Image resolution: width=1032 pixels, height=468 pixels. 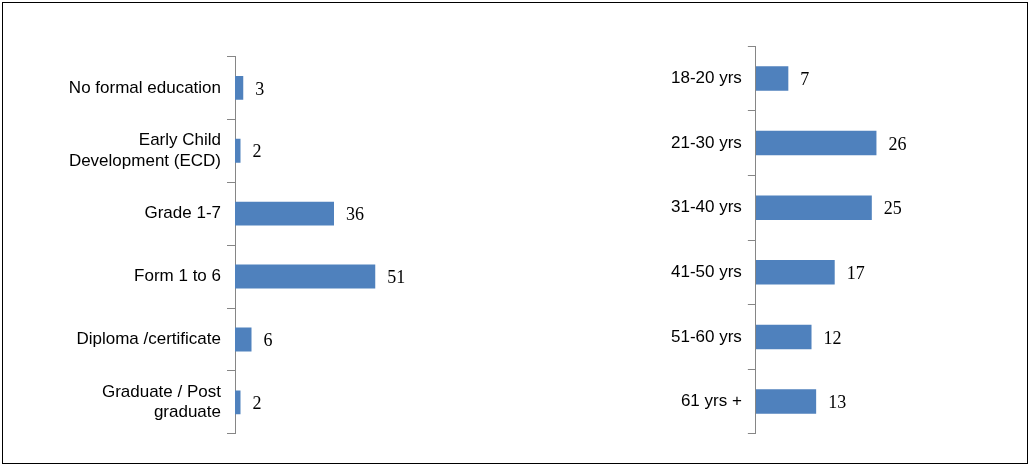 What do you see at coordinates (706, 207) in the screenshot?
I see `y-tick-label: 31-40 yrs` at bounding box center [706, 207].